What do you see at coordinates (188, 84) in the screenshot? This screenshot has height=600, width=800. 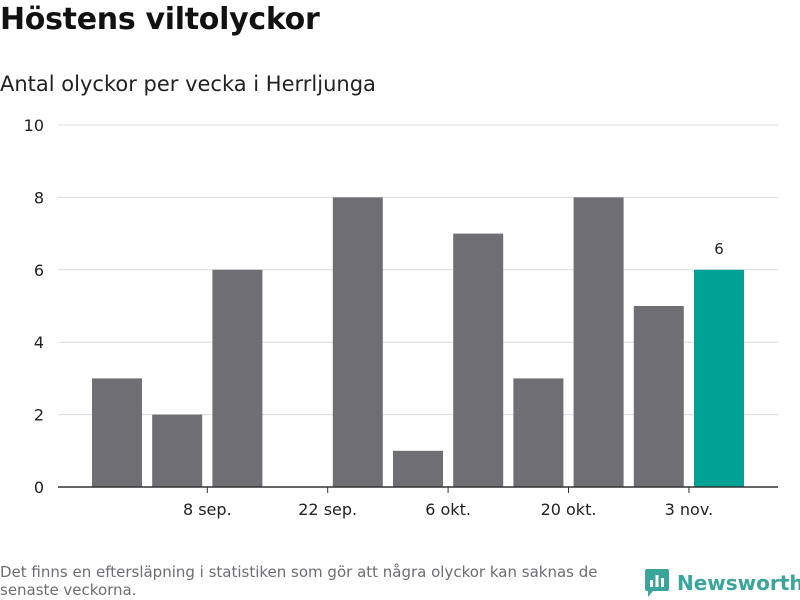 I see `chart-subtitle: Antal olyckor per vecka i Herrljunga` at bounding box center [188, 84].